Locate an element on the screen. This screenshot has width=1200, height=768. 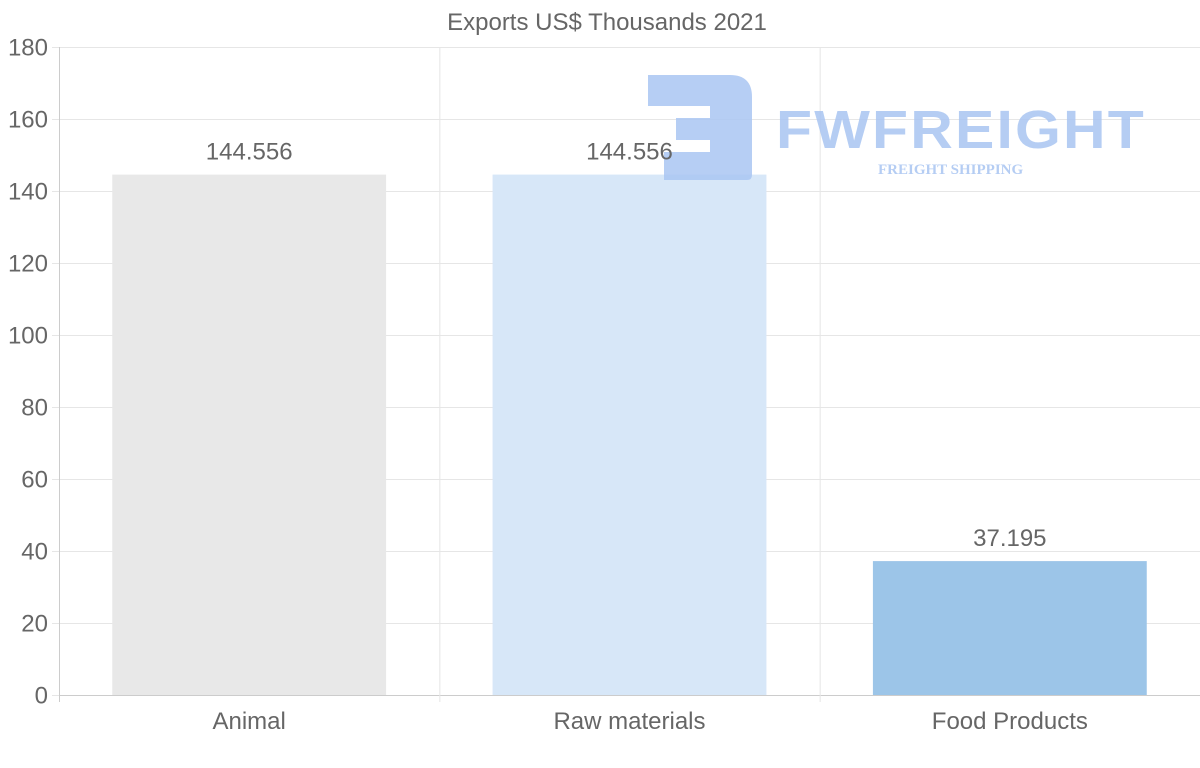
y-tick-label: 120 is located at coordinates (28, 264).